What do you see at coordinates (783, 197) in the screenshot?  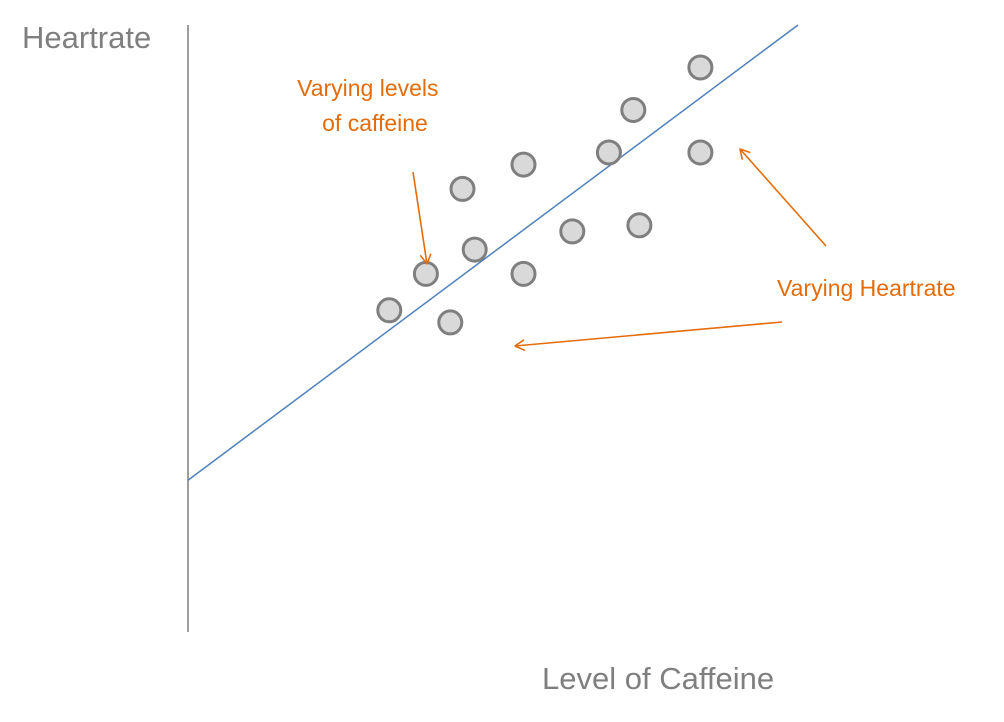 I see `heartrate-annotation-arrow-upper` at bounding box center [783, 197].